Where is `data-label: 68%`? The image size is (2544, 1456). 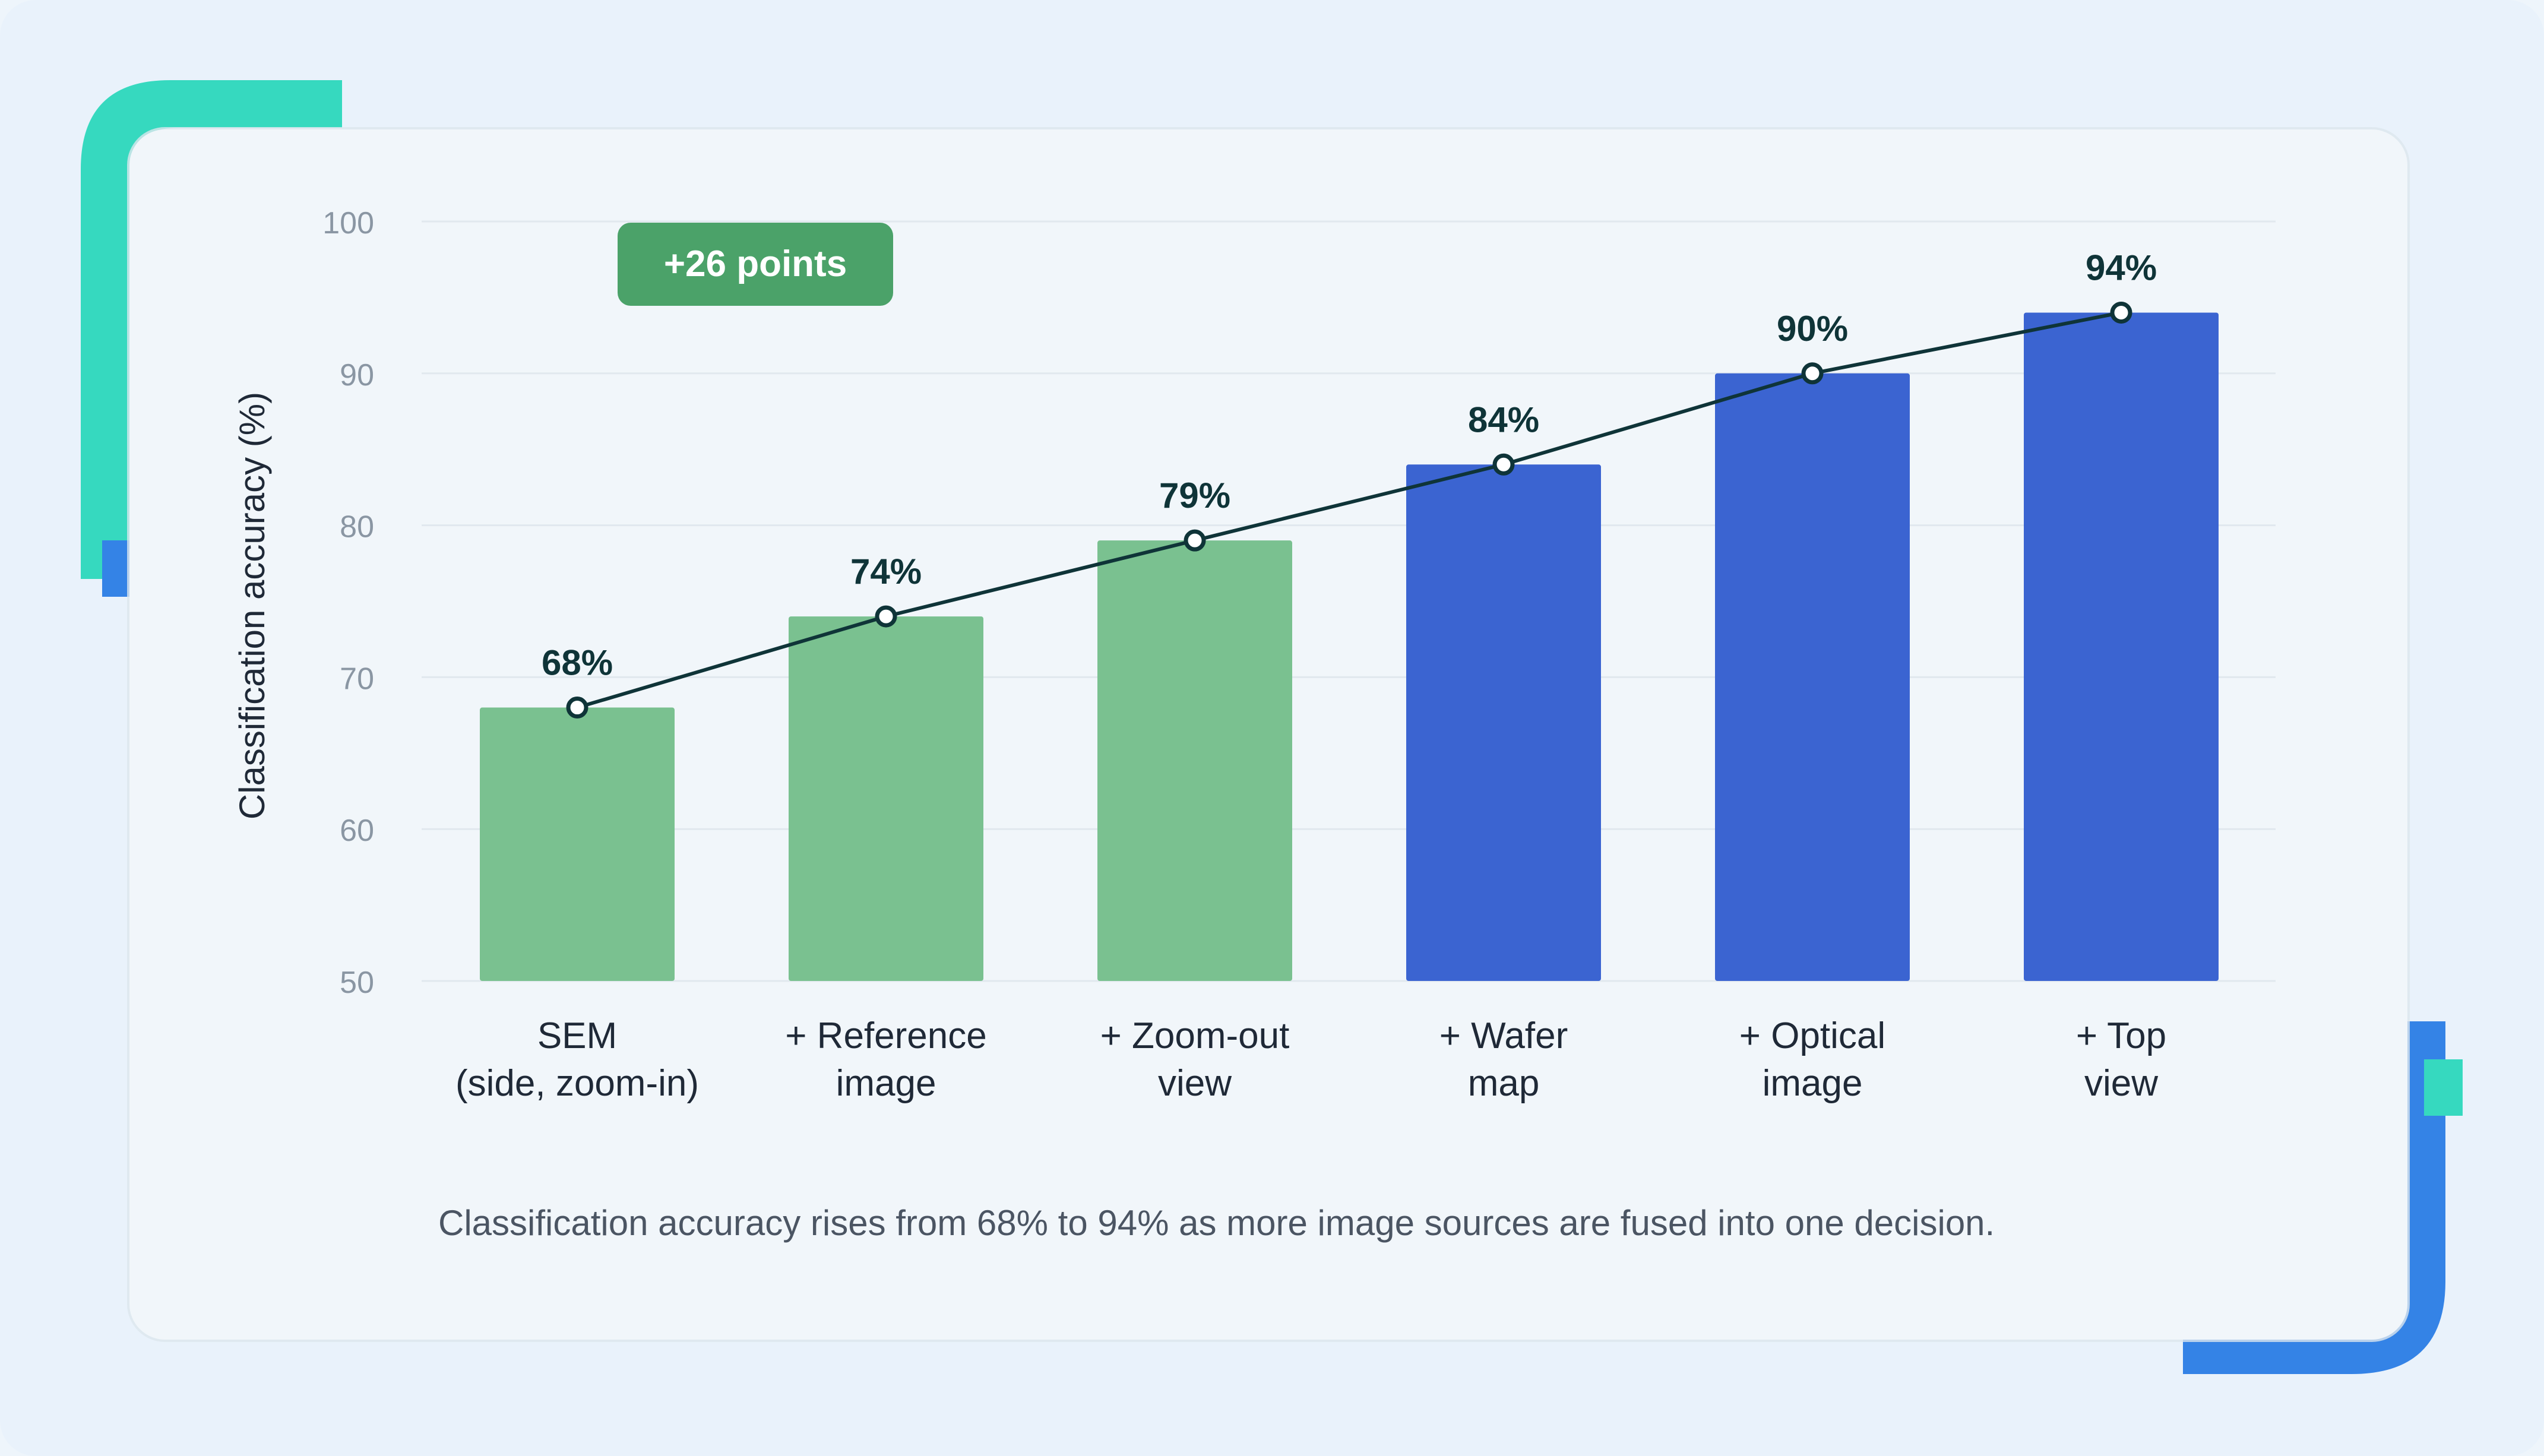 data-label: 68% is located at coordinates (577, 663).